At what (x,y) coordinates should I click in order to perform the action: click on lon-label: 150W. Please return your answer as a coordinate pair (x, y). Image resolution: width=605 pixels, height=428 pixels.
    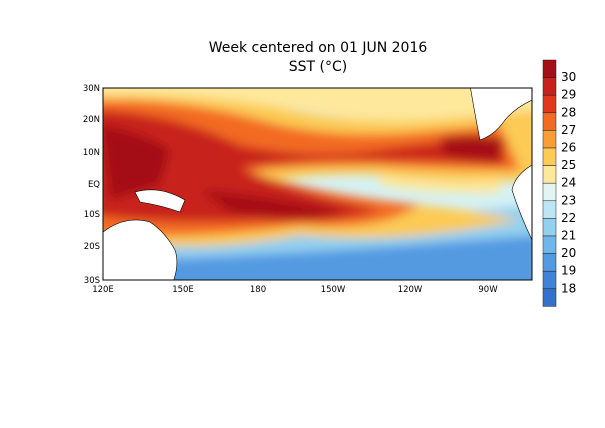
    Looking at the image, I should click on (333, 290).